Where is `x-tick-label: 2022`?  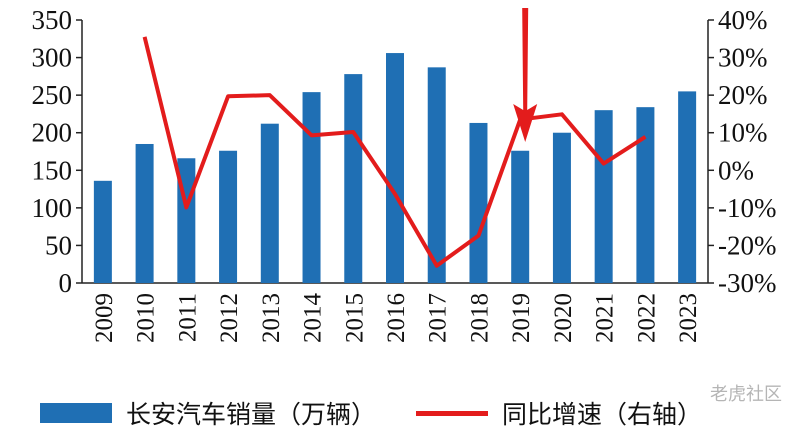
x-tick-label: 2022 is located at coordinates (646, 318).